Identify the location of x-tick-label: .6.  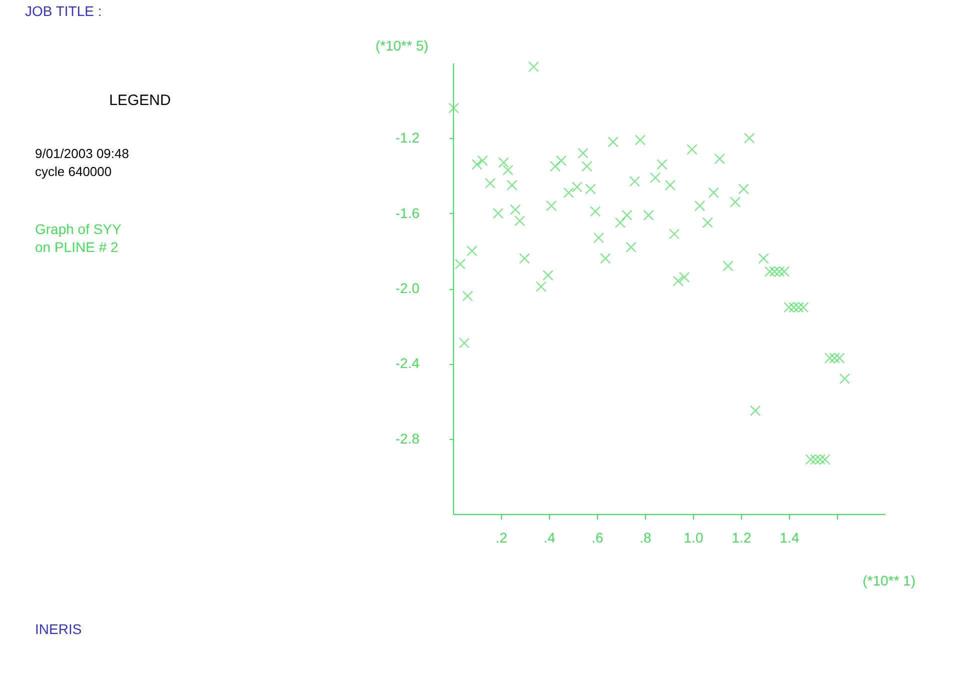
(598, 538).